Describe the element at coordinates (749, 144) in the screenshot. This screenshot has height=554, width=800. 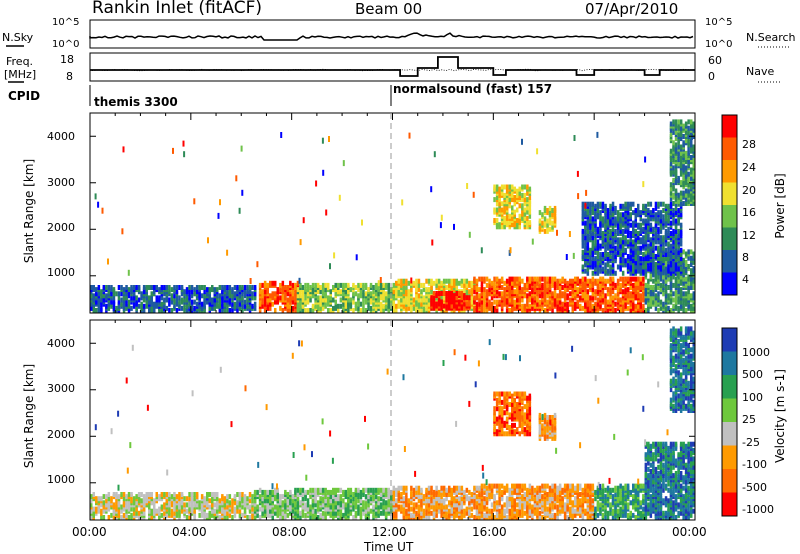
I see `power-colorbar-tick: 28` at that location.